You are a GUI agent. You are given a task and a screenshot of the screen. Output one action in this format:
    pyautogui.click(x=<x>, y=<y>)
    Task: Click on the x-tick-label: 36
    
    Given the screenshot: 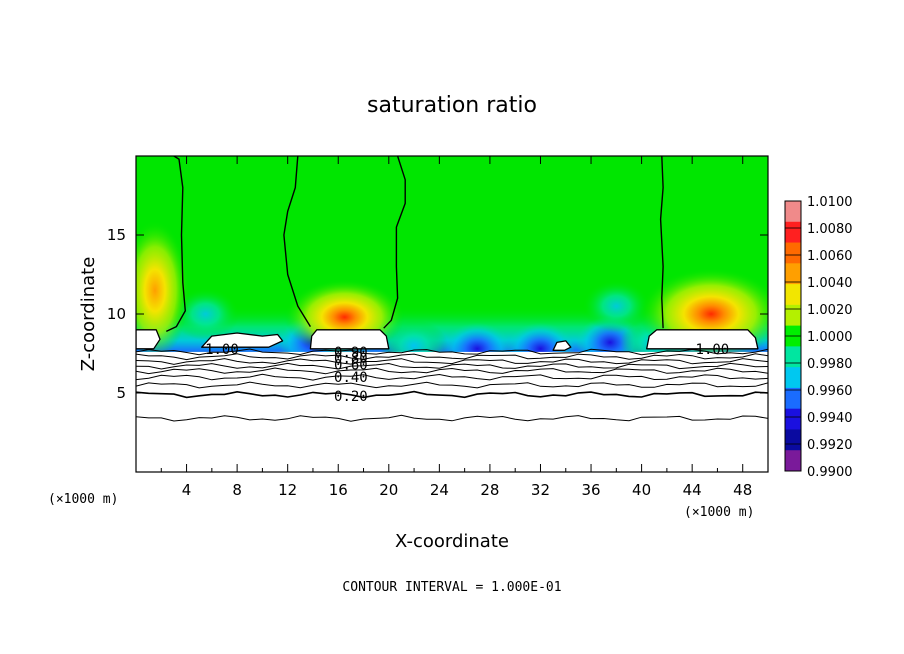 What is the action you would take?
    pyautogui.click(x=590, y=490)
    